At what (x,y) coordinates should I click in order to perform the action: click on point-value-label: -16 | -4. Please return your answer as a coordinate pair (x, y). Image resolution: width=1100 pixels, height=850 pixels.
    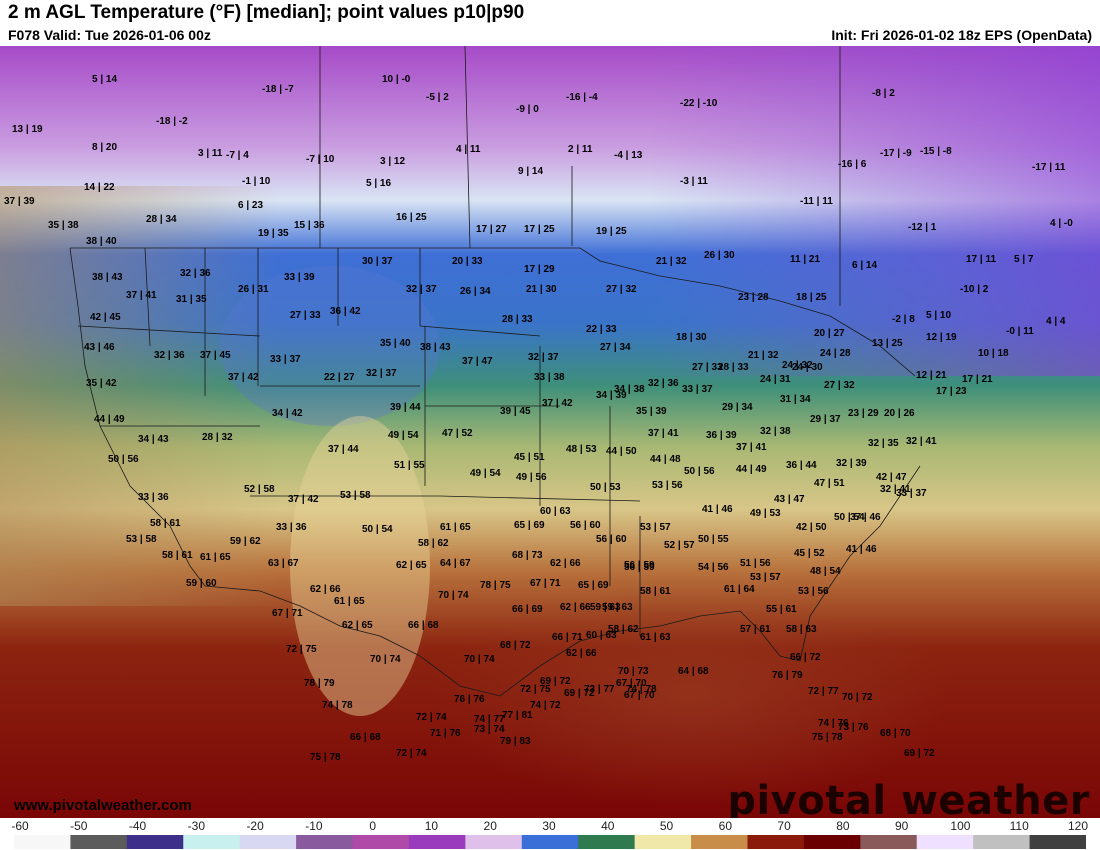
    Looking at the image, I should click on (582, 97).